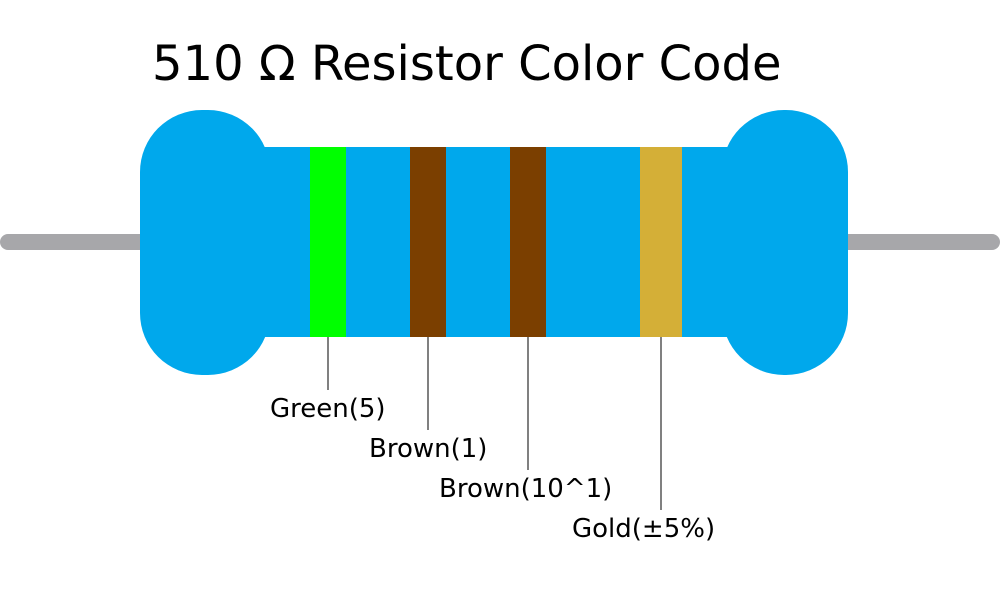 The width and height of the screenshot is (1006, 607). What do you see at coordinates (525, 489) in the screenshot?
I see `band-label: Brown(10^1)` at bounding box center [525, 489].